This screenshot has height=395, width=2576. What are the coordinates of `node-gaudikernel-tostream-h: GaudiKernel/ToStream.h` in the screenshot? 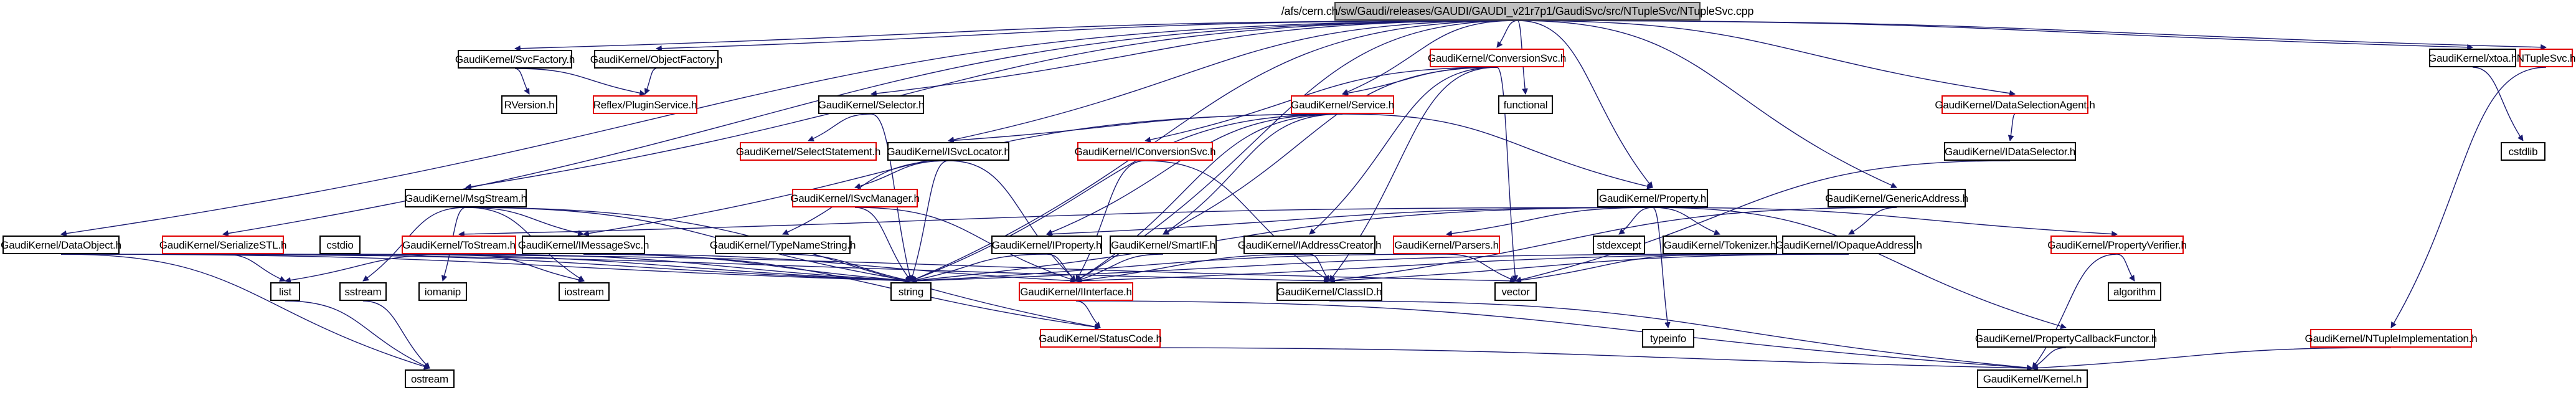 It's located at (459, 245).